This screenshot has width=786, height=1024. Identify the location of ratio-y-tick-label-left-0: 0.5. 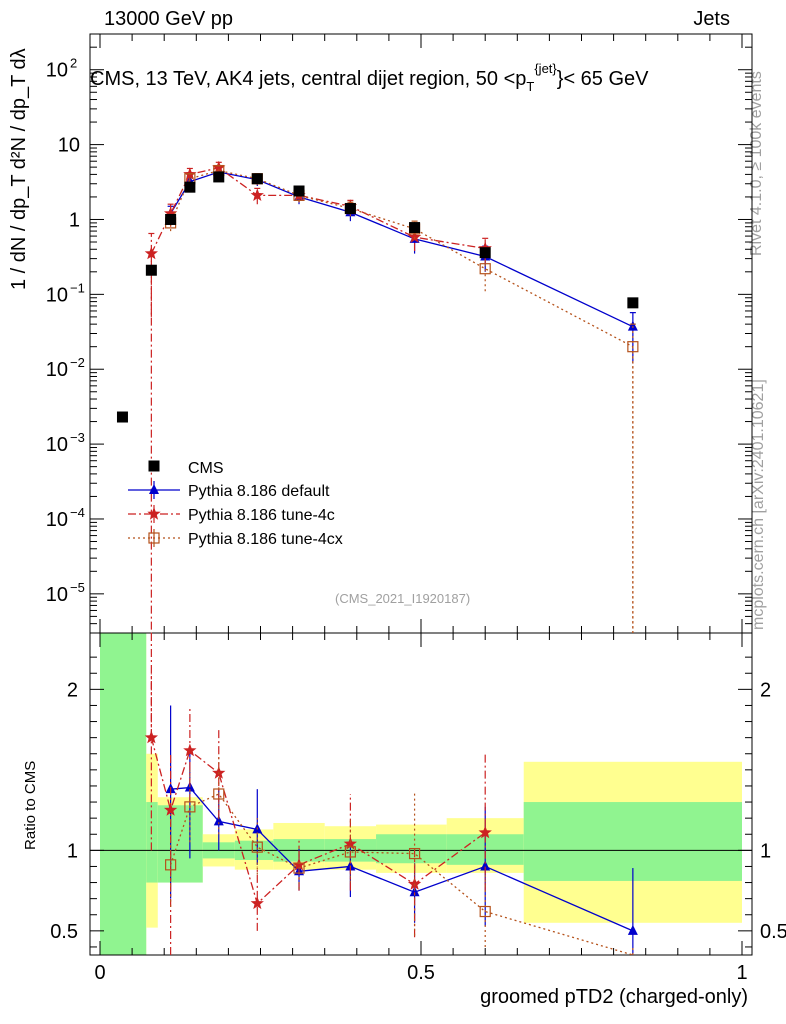
(64, 932).